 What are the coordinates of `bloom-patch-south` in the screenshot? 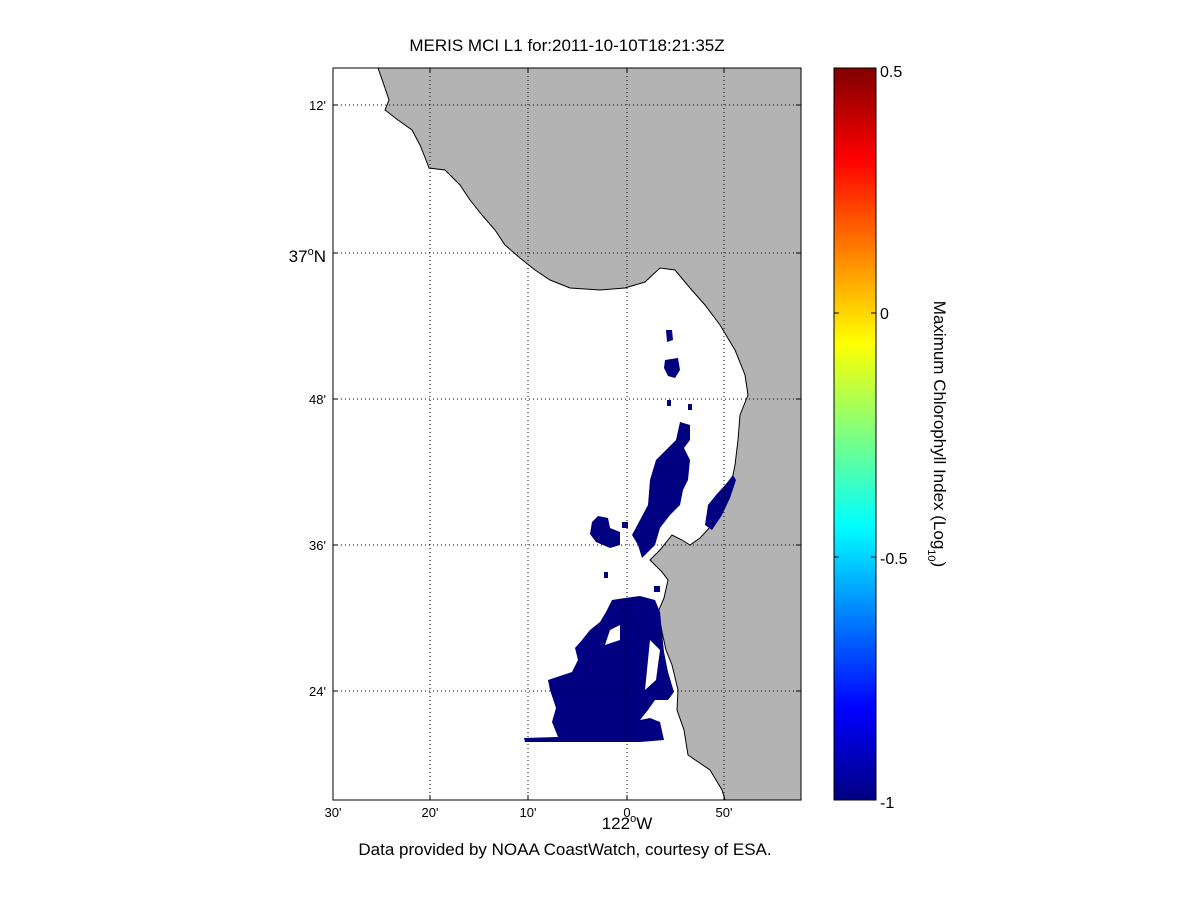 It's located at (599, 669).